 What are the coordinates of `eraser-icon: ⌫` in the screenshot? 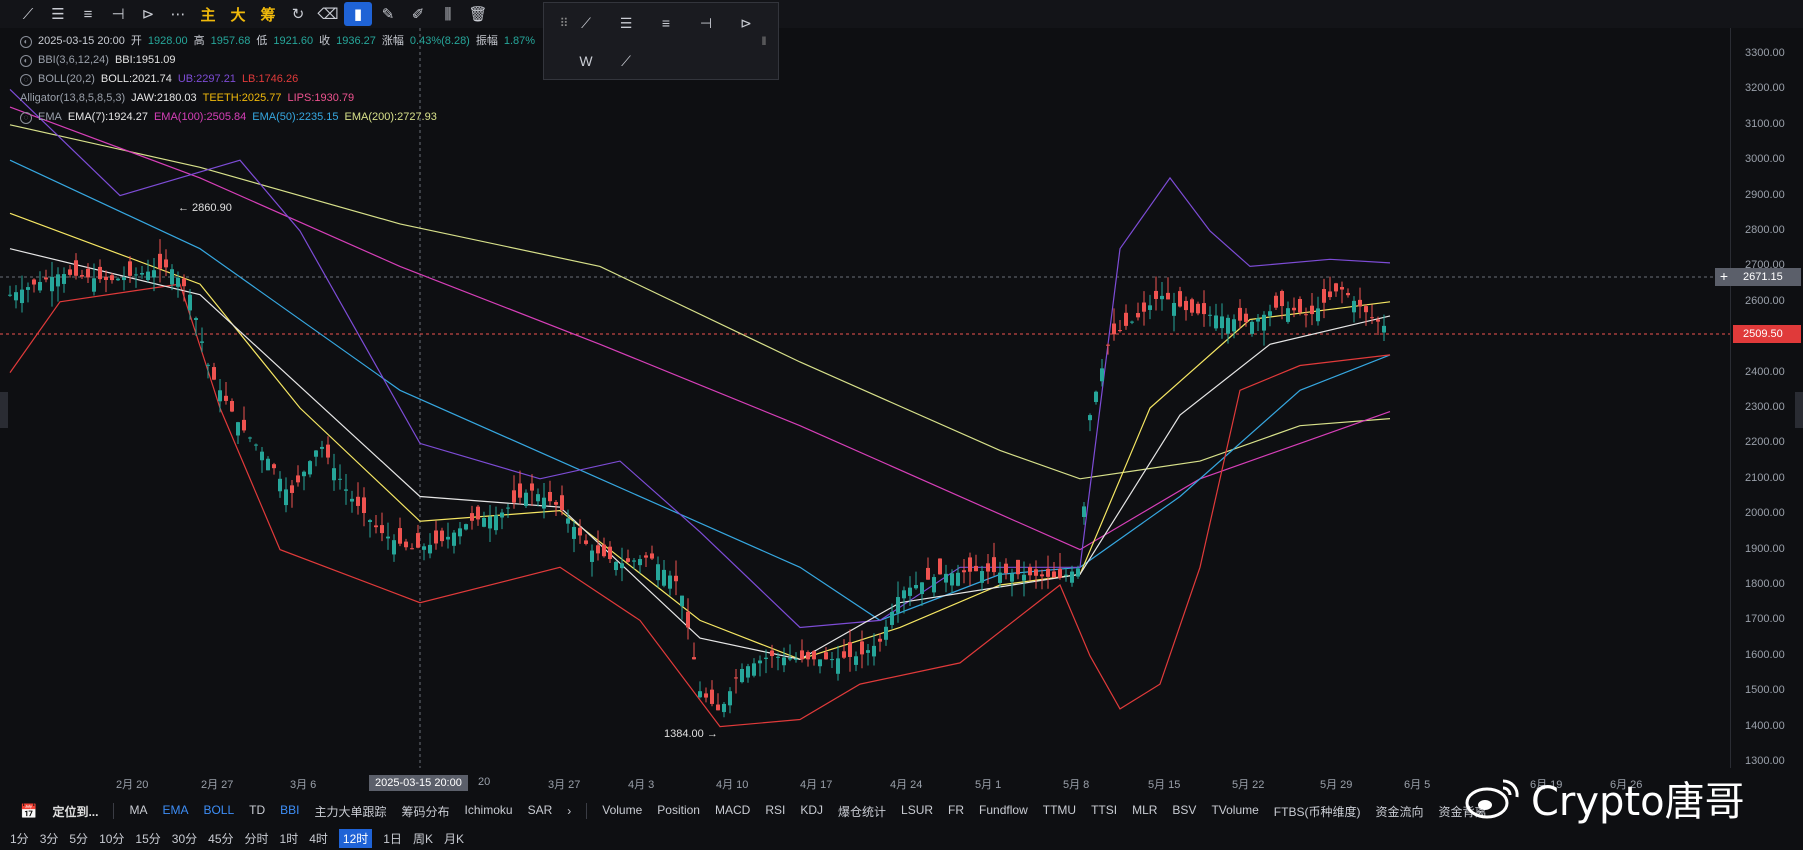 It's located at (328, 14).